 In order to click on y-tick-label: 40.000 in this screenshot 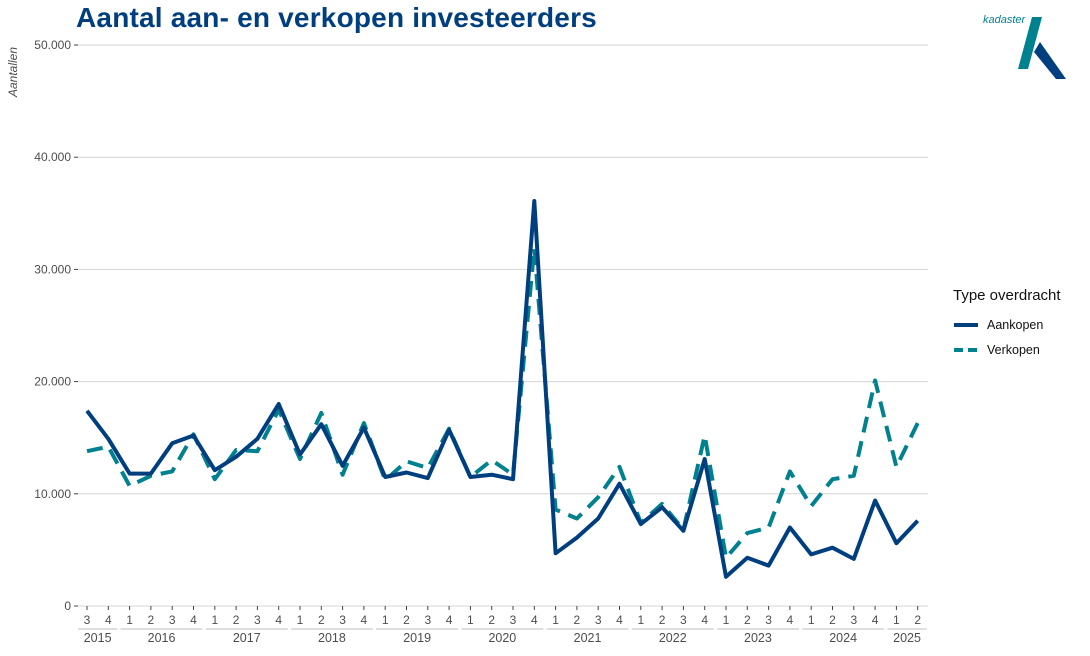, I will do `click(52, 157)`.